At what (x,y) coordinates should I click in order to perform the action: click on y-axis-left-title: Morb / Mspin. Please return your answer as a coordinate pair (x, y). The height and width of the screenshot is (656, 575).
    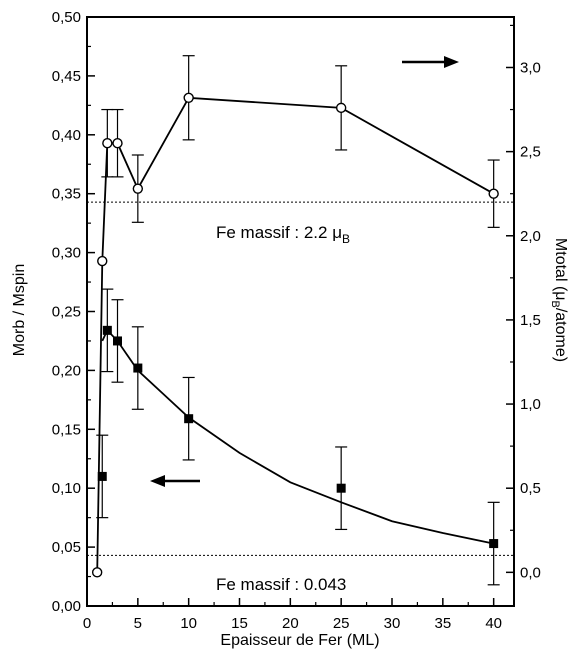
    Looking at the image, I should click on (19, 310).